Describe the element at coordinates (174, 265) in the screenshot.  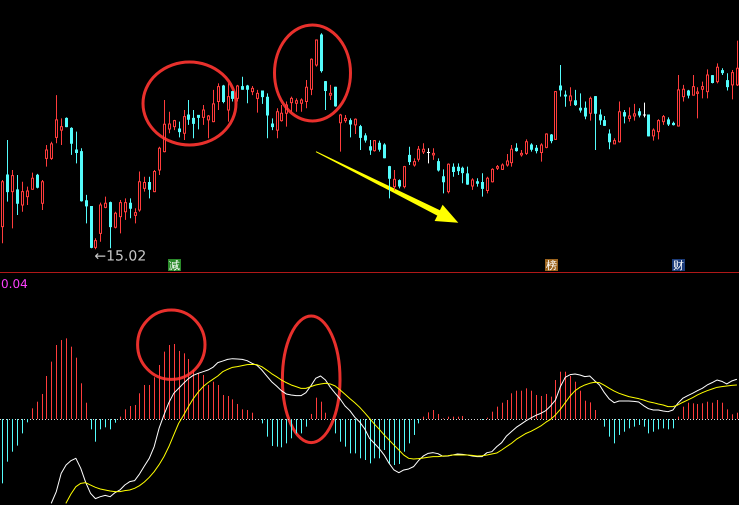
I see `x-label: 减` at that location.